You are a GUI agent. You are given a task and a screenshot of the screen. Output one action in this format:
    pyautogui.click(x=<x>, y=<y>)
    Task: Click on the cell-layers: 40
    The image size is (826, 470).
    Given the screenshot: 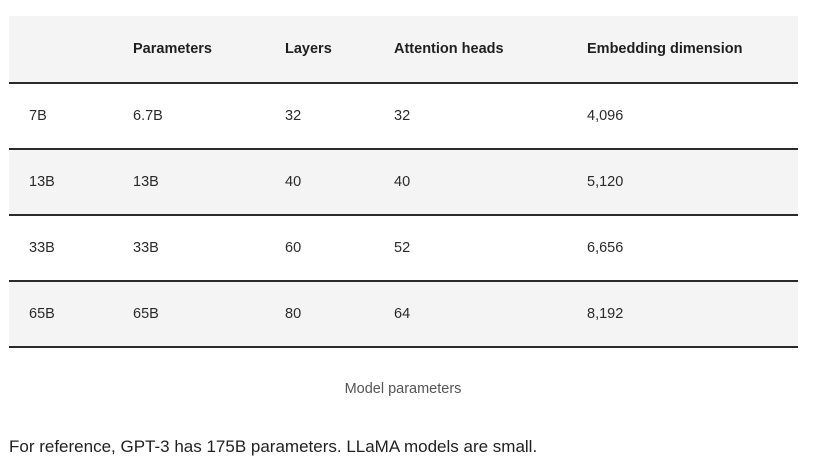 What is the action you would take?
    pyautogui.click(x=293, y=182)
    